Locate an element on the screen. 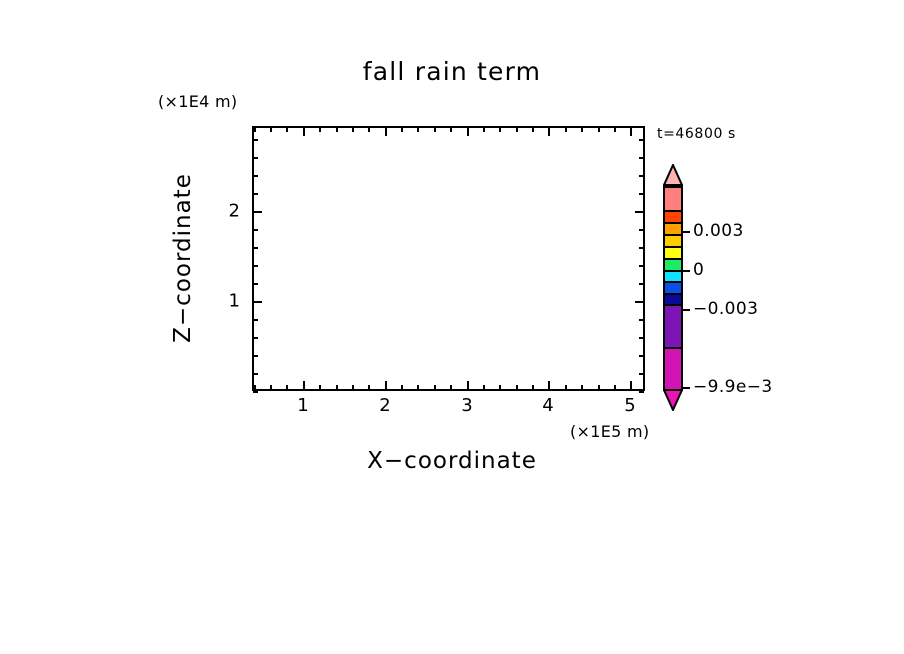 This screenshot has height=654, width=904. colorbar-tick-labels: 0.003 0 −0.003 −9.9e−3 is located at coordinates (723, 288).